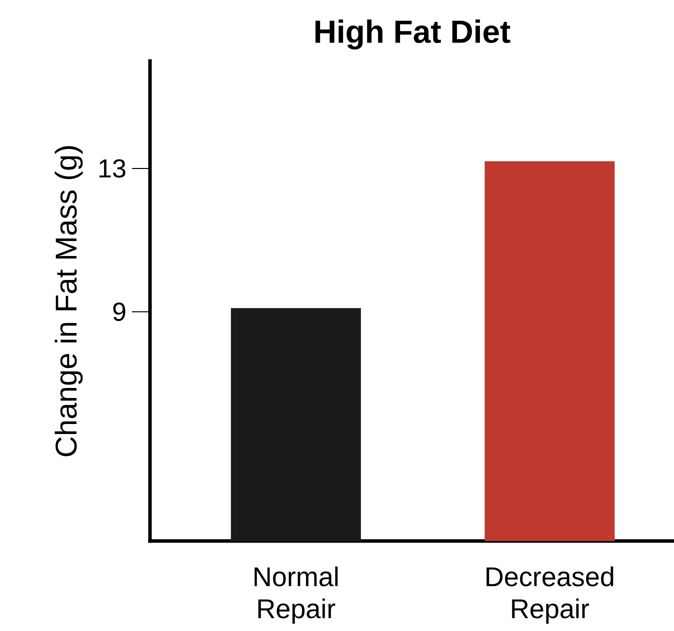 Image resolution: width=674 pixels, height=631 pixels. I want to click on y-axis-title: Change in Fat Mass (g), so click(68, 301).